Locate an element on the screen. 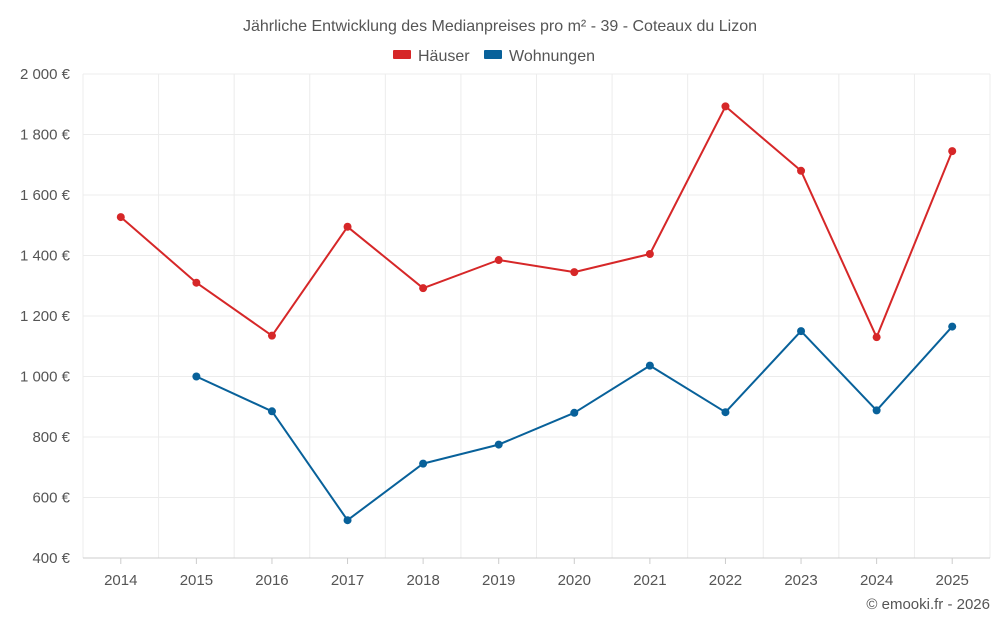  y-tick-label: 1 200 € is located at coordinates (45, 316).